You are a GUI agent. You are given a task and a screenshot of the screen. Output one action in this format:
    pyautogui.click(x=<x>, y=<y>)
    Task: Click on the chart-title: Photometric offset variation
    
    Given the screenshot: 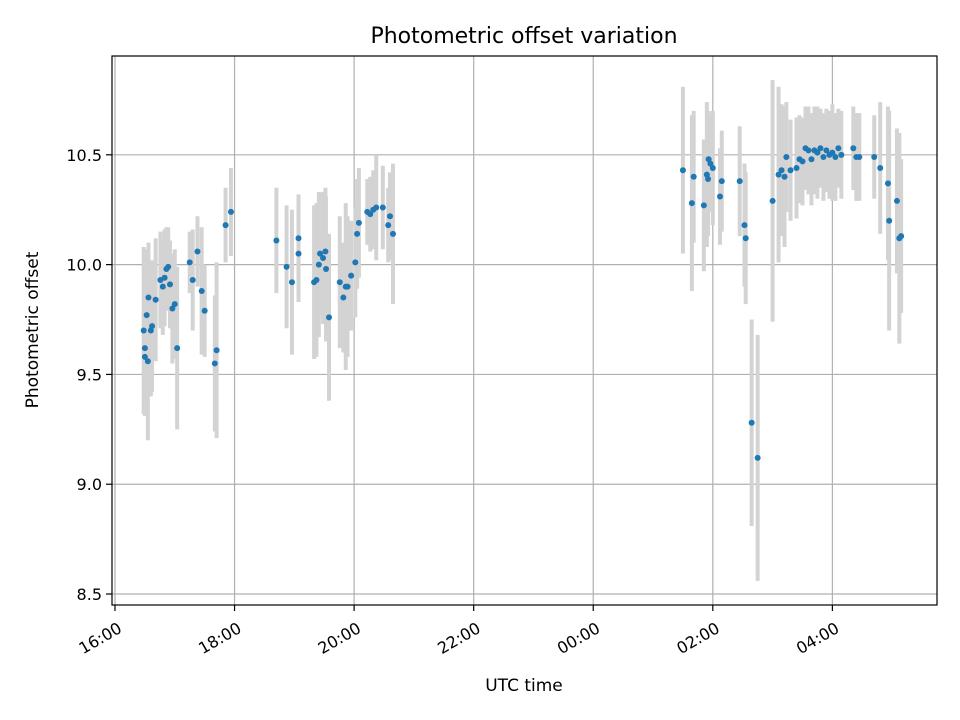 What is the action you would take?
    pyautogui.click(x=523, y=36)
    